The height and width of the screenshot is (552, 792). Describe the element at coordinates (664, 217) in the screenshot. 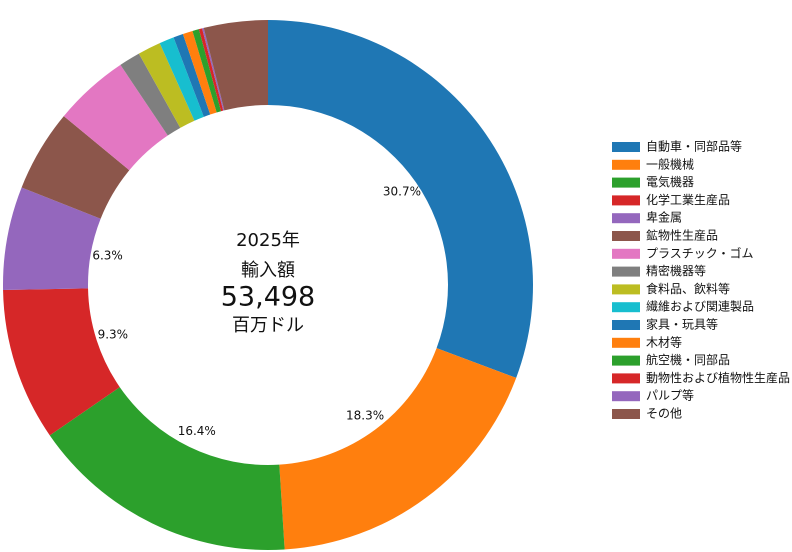

I see `legend-label: 卑金属` at that location.